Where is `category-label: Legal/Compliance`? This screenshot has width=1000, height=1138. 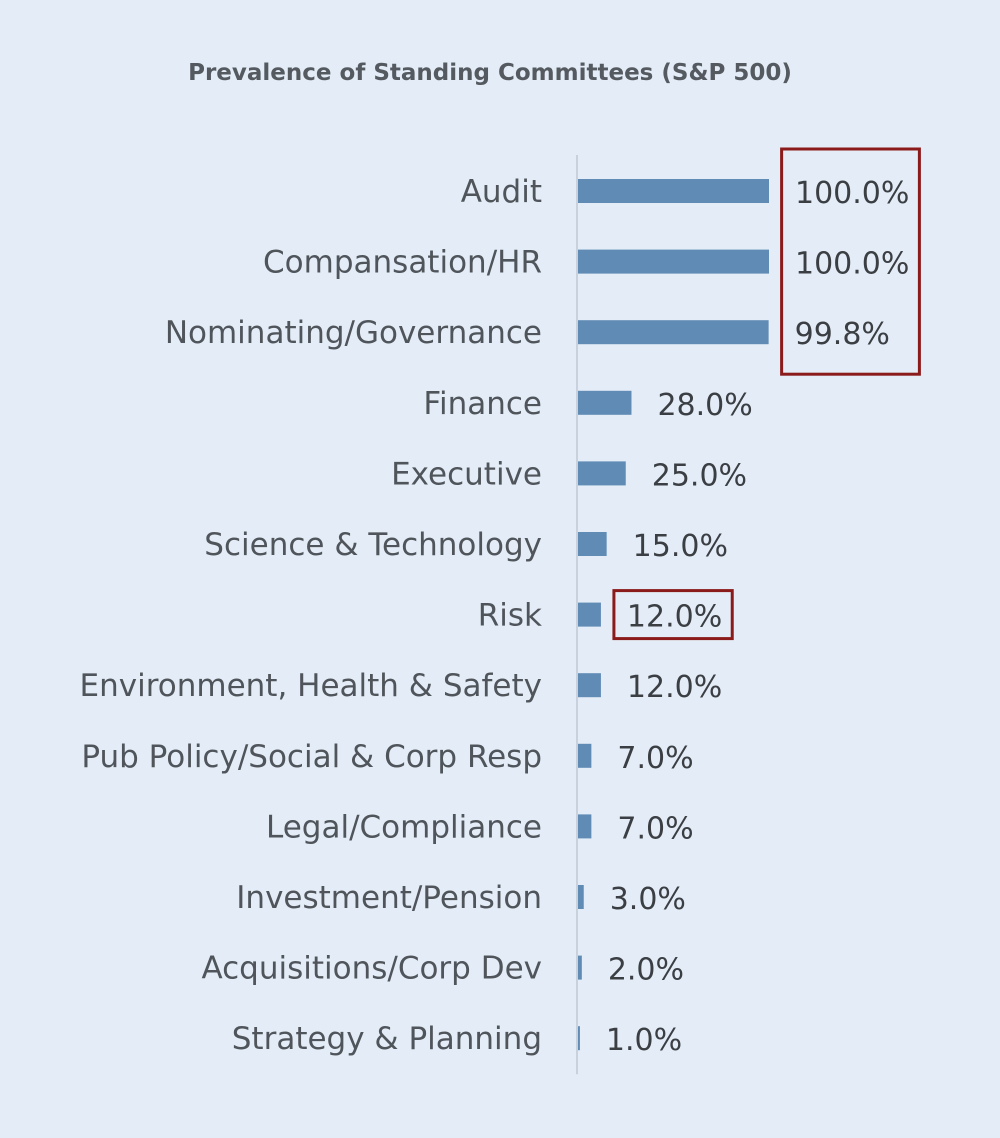
category-label: Legal/Compliance is located at coordinates (404, 827).